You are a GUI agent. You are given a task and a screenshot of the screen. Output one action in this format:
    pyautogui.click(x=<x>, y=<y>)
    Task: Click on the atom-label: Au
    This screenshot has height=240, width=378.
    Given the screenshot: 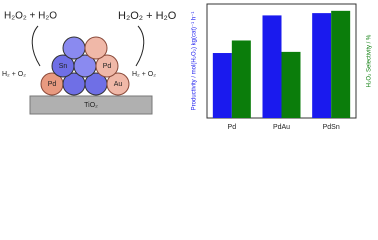 What is the action you would take?
    pyautogui.click(x=118, y=84)
    